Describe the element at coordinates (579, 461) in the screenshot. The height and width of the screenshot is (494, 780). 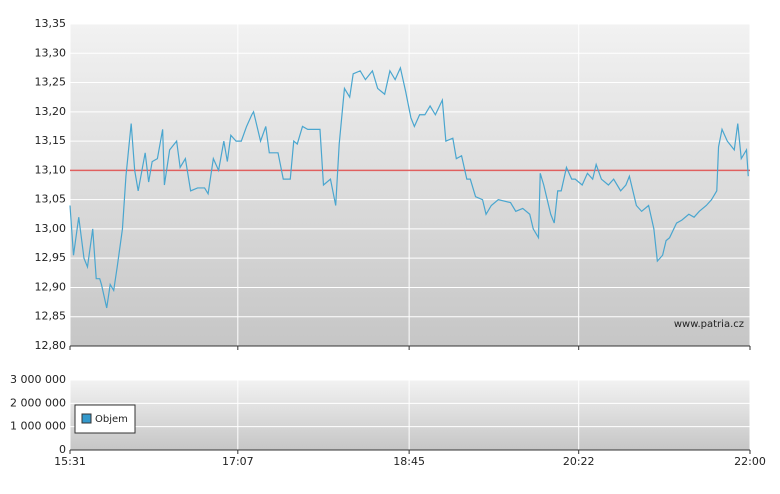
I see `x-tick-label: 20:22` at that location.